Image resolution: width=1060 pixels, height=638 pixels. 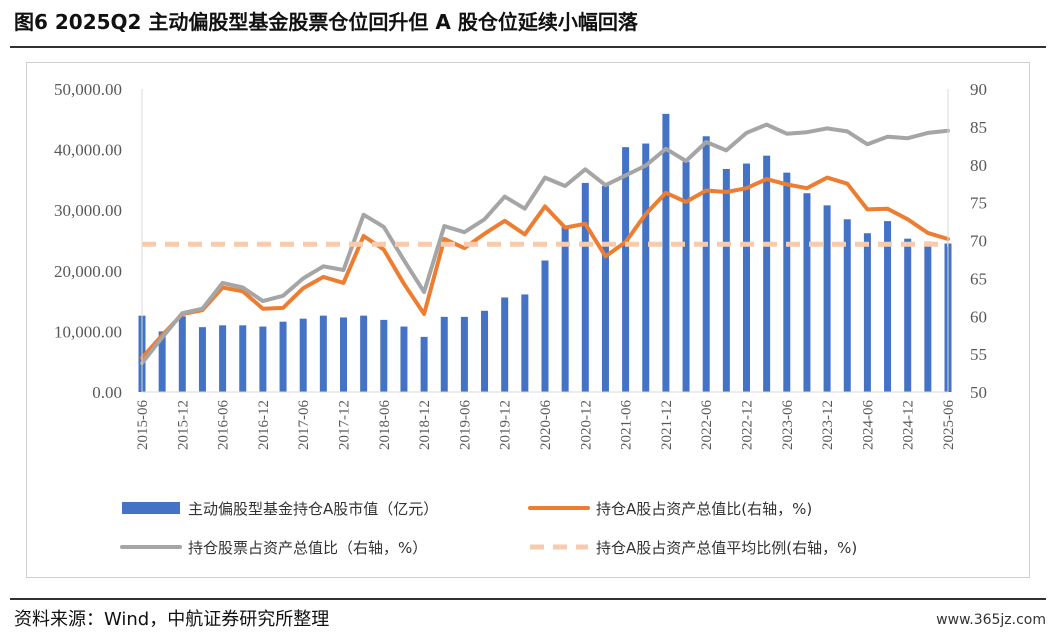 I want to click on y-left-tick-label: 0.00, so click(x=107, y=392).